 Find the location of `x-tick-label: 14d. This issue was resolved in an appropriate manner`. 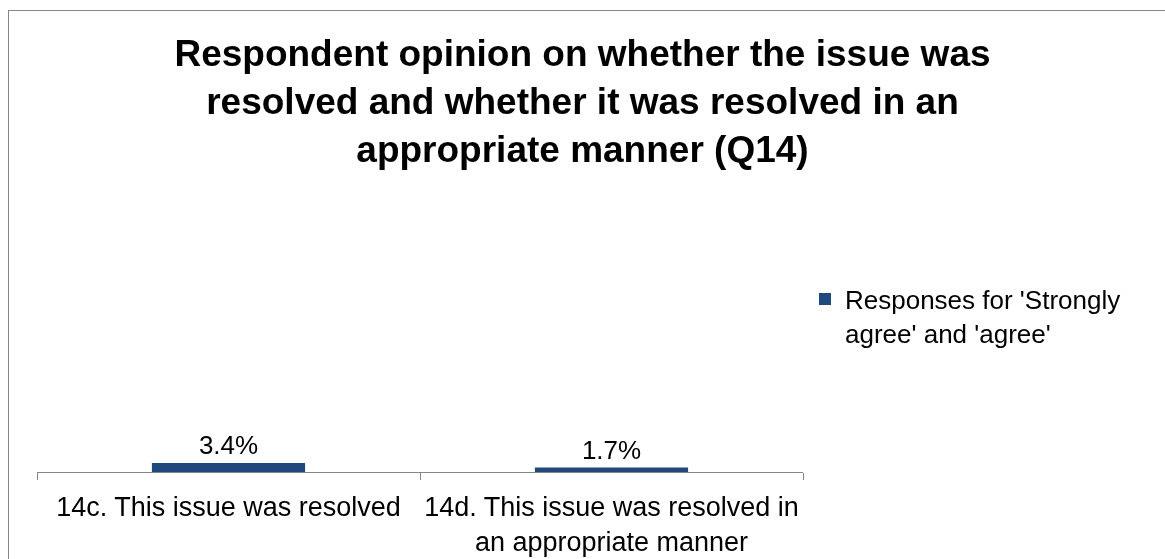

x-tick-label: 14d. This issue was resolved in an appropriate manner is located at coordinates (611, 524).